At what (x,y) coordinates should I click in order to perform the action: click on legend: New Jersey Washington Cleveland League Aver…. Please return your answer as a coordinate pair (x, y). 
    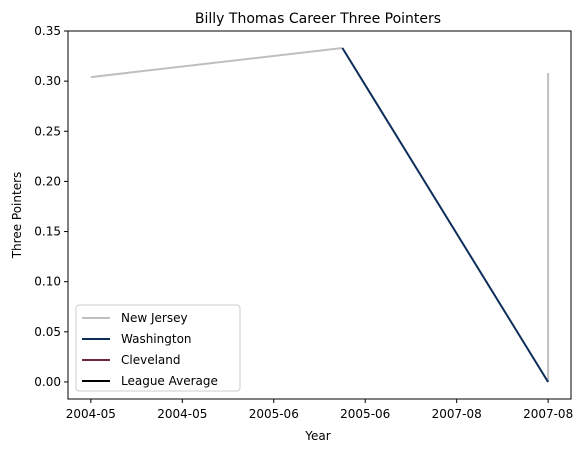
    Looking at the image, I should click on (158, 348).